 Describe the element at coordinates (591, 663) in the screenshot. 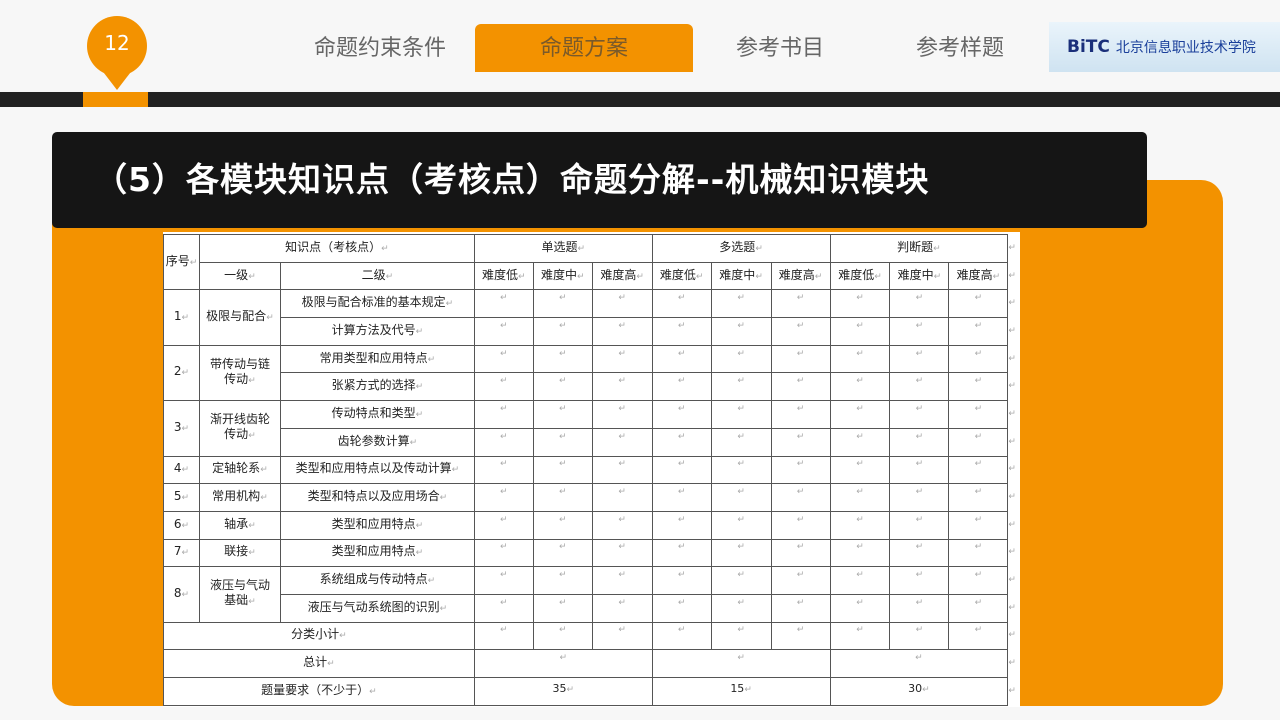

I see `total-row: 总计 ↵` at that location.